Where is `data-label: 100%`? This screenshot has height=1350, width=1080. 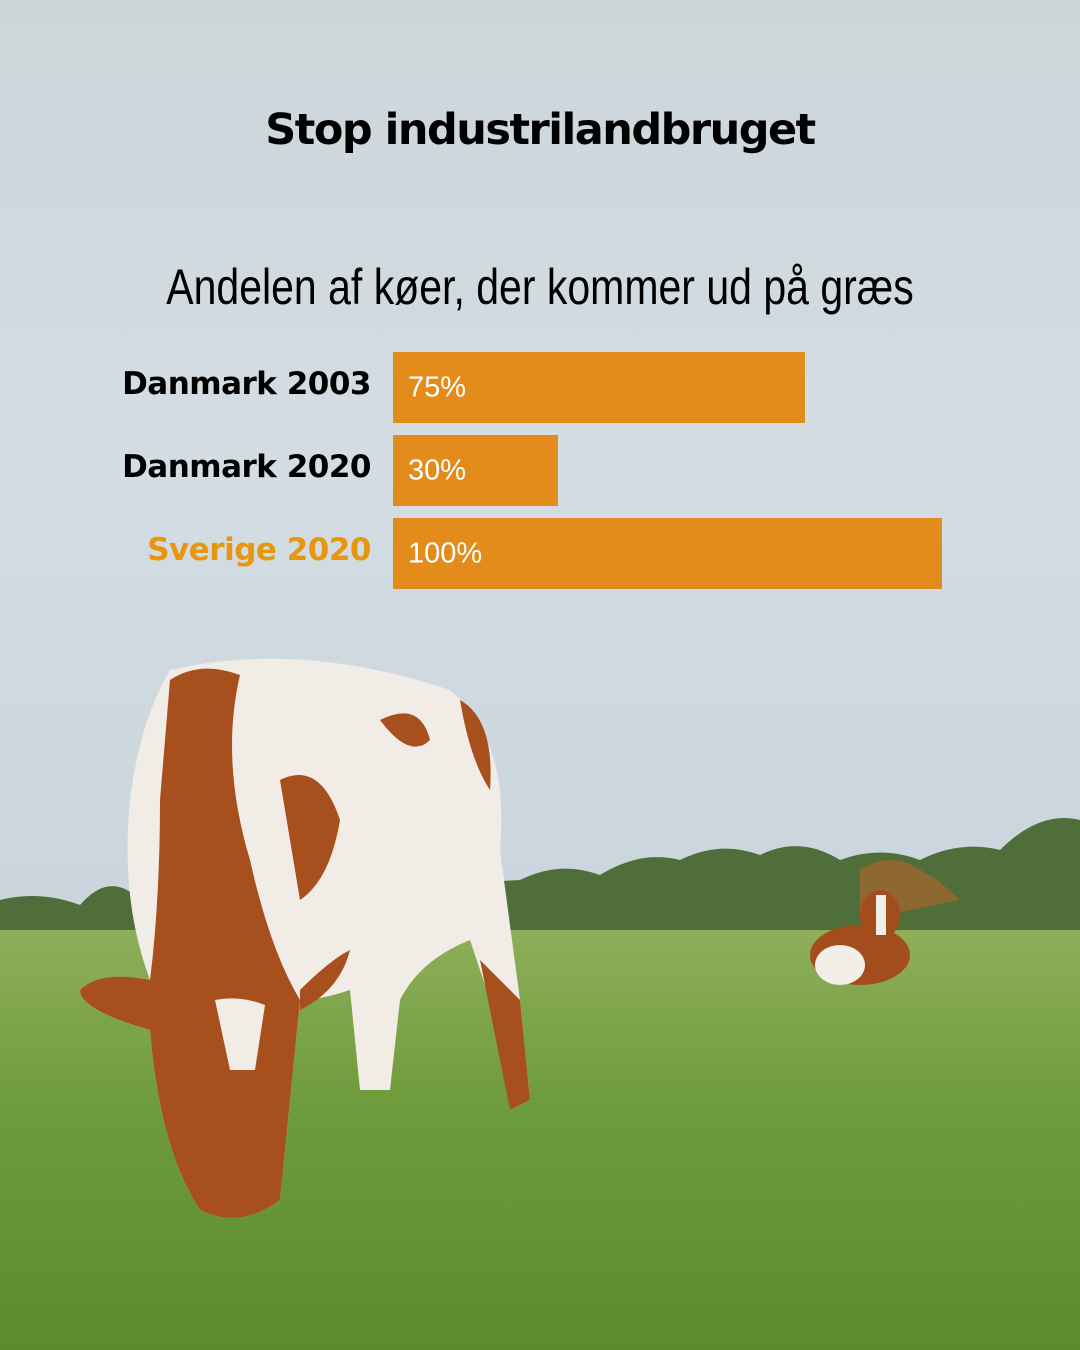
data-label: 100% is located at coordinates (445, 553).